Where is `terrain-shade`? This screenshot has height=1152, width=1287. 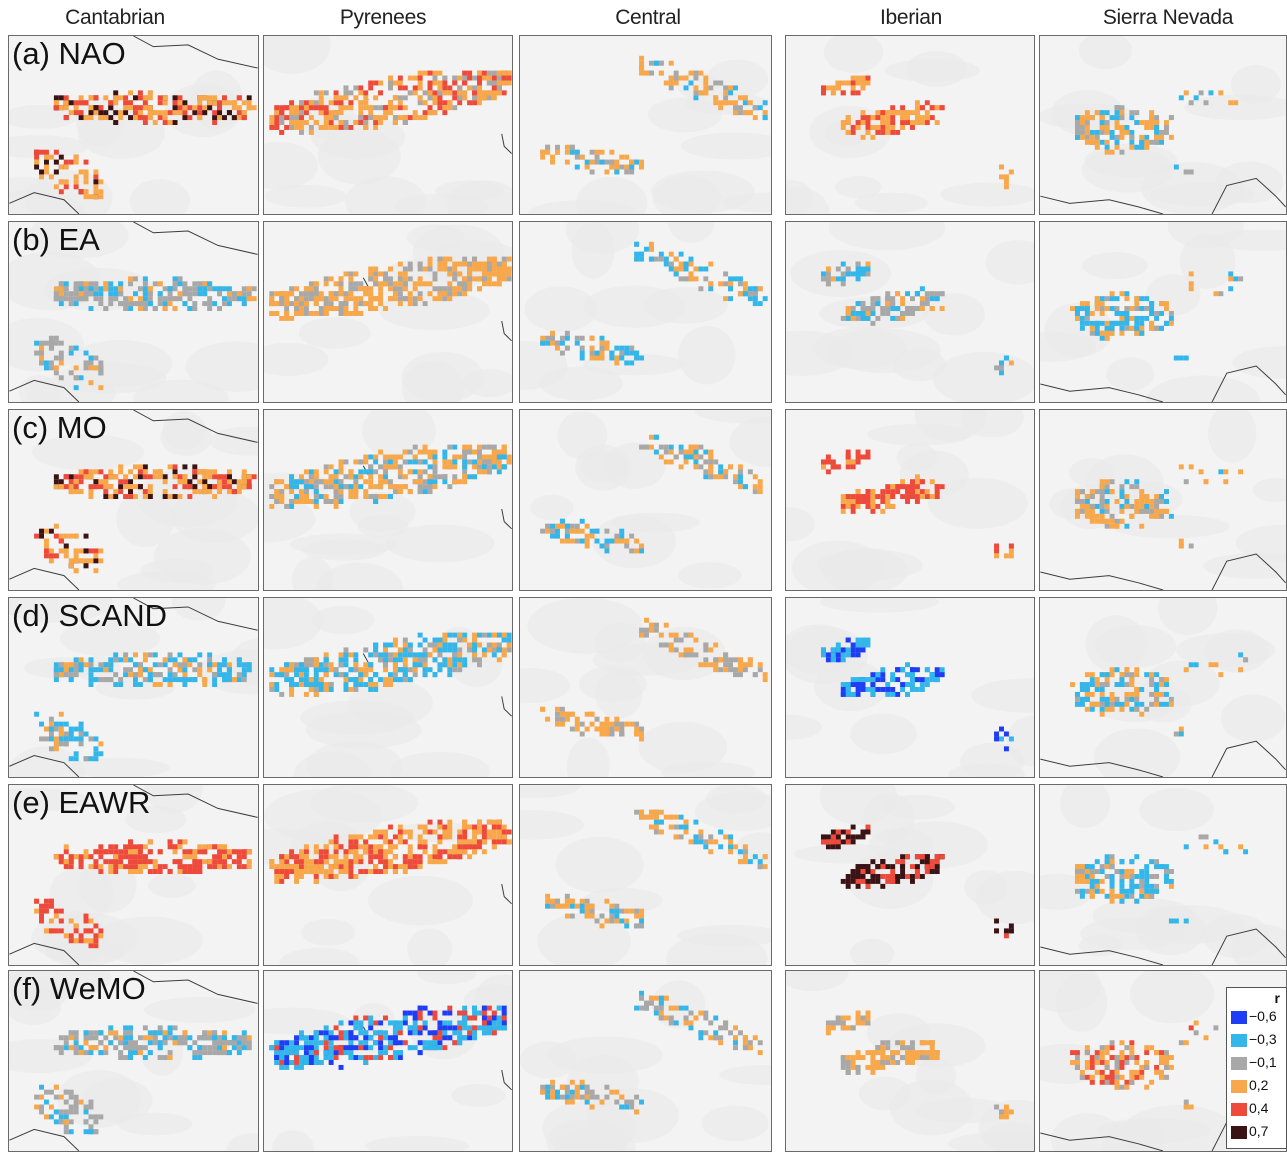 terrain-shade is located at coordinates (891, 203).